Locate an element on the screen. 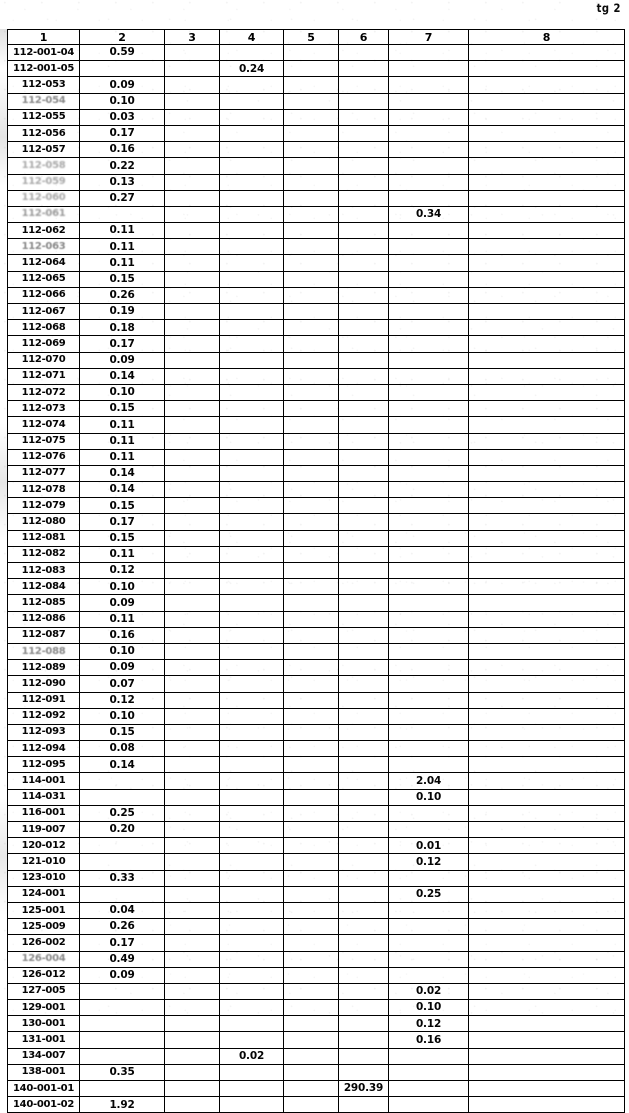 This screenshot has height=1113, width=629. row-id-cell: 112-001-04 is located at coordinates (43, 52).